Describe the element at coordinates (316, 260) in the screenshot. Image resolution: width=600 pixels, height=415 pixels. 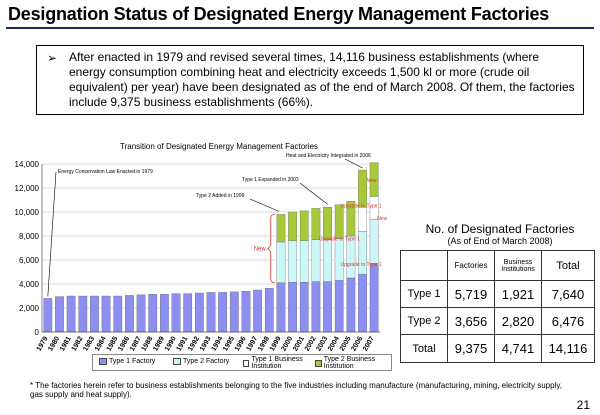
I see `bar-segment-2002-s1` at that location.